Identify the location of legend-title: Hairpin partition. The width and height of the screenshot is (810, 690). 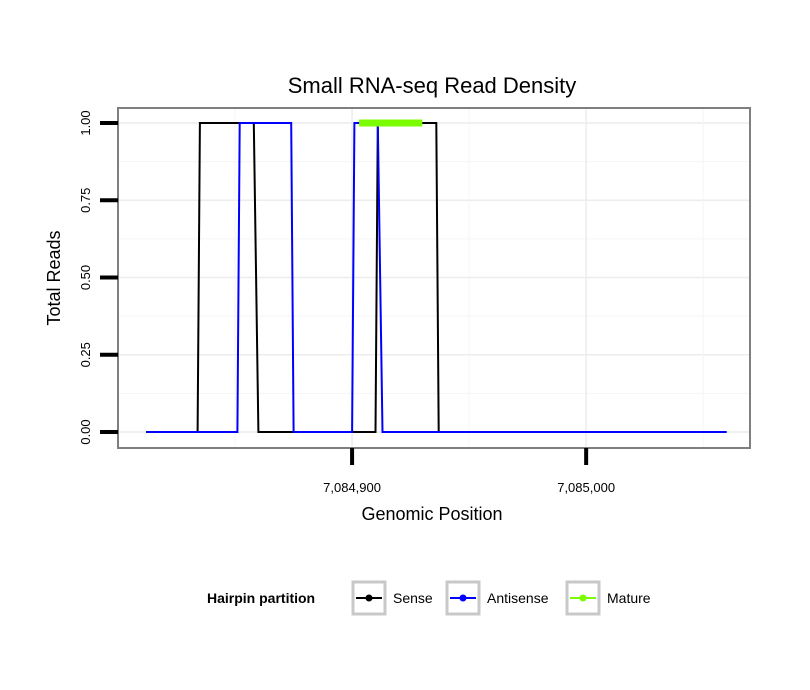
(261, 598).